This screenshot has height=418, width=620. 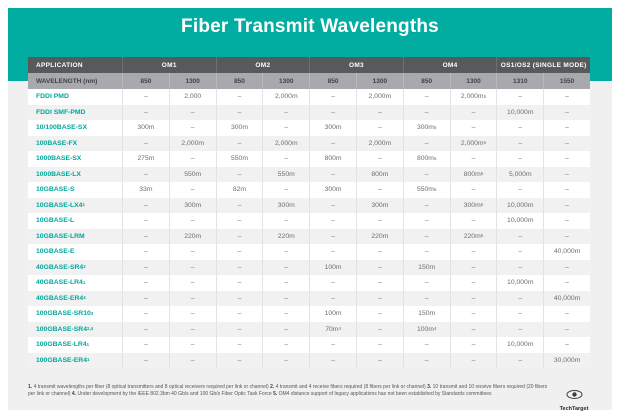 I want to click on footnote-number: 5., so click(x=276, y=393).